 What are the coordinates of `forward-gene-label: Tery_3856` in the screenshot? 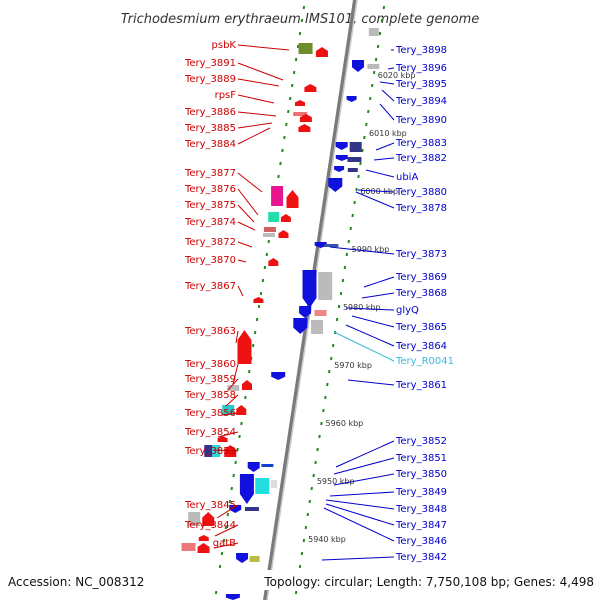 It's located at (210, 413).